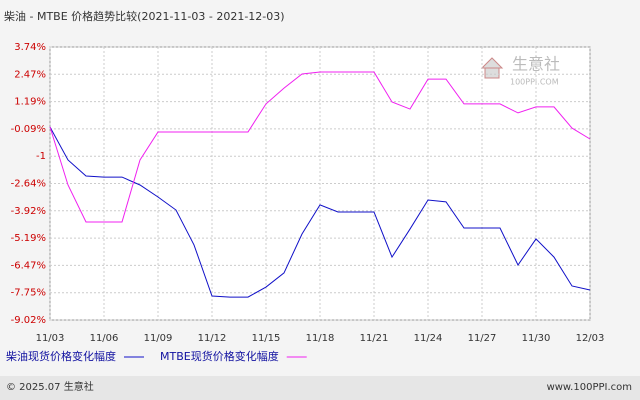  What do you see at coordinates (320, 388) in the screenshot?
I see `footer-bar` at bounding box center [320, 388].